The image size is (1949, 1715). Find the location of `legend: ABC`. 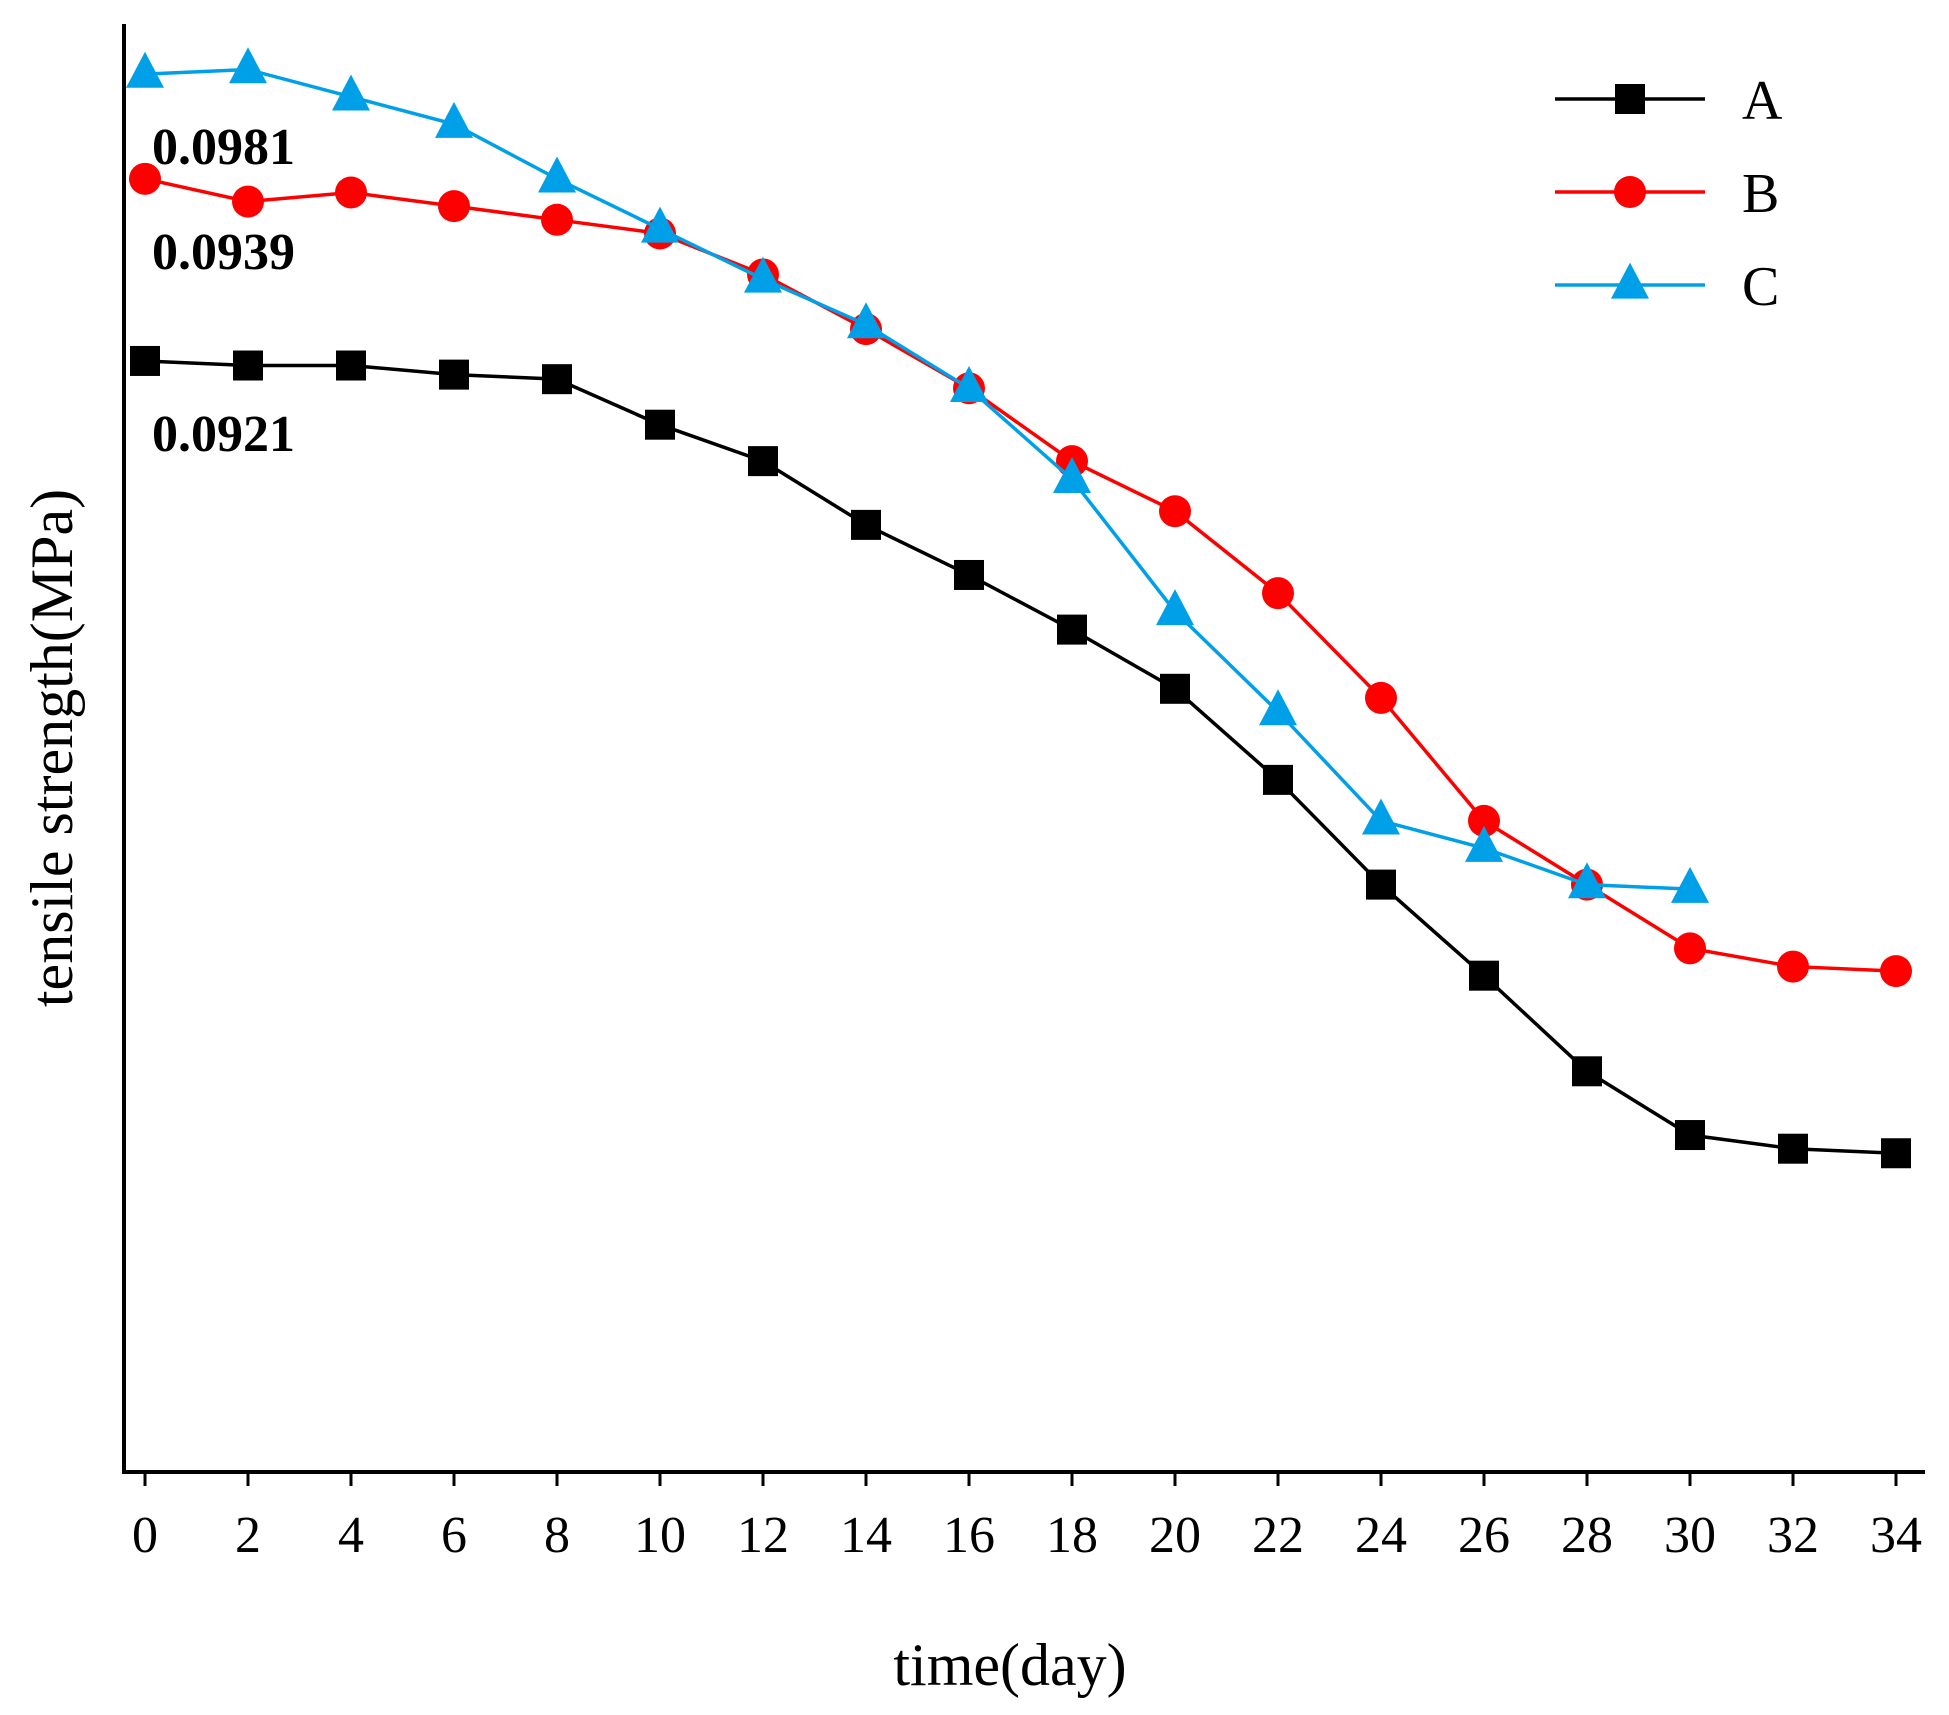

legend: ABC is located at coordinates (1669, 194).